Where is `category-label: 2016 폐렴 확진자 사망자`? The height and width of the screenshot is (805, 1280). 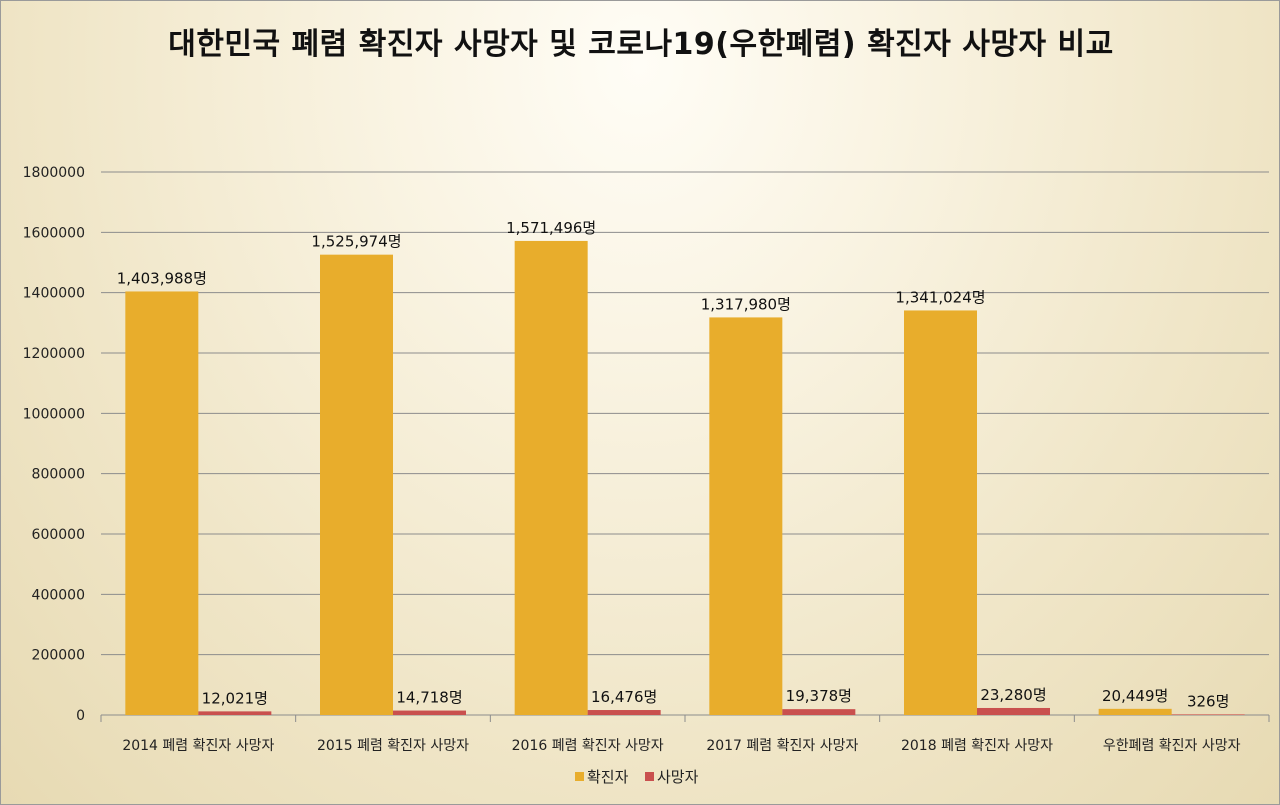
category-label: 2016 폐렴 확진자 사망자 is located at coordinates (588, 746).